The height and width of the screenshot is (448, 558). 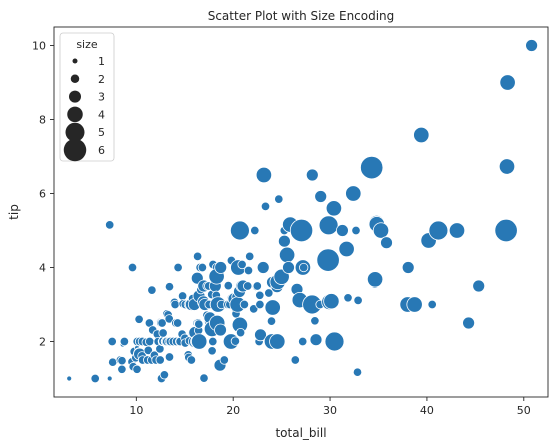 I want to click on legend-label: 4, so click(x=101, y=114).